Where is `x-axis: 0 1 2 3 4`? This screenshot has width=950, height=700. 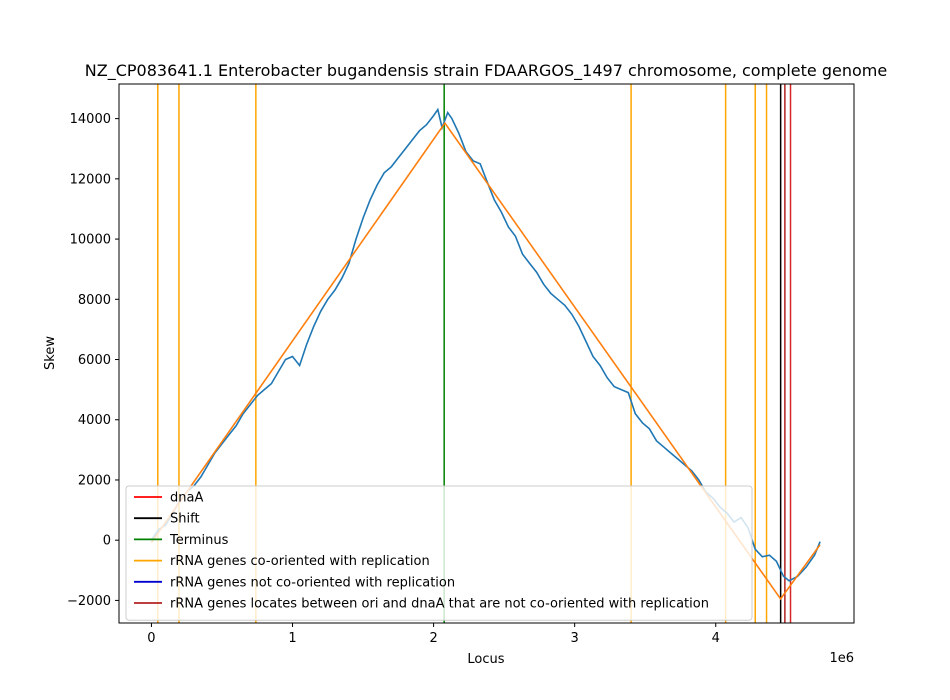 x-axis: 0 1 2 3 4 is located at coordinates (433, 634).